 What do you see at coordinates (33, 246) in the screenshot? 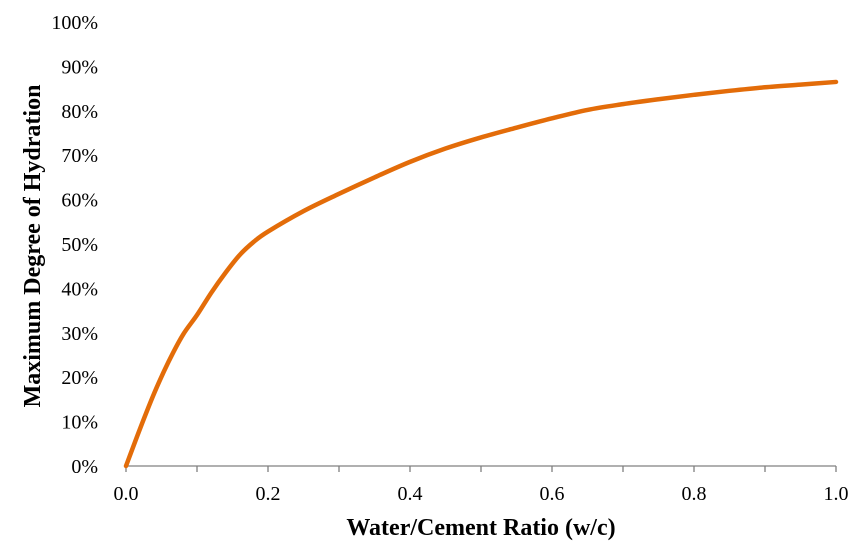
I see `y-axis-title: Maximum Degree of Hydration` at bounding box center [33, 246].